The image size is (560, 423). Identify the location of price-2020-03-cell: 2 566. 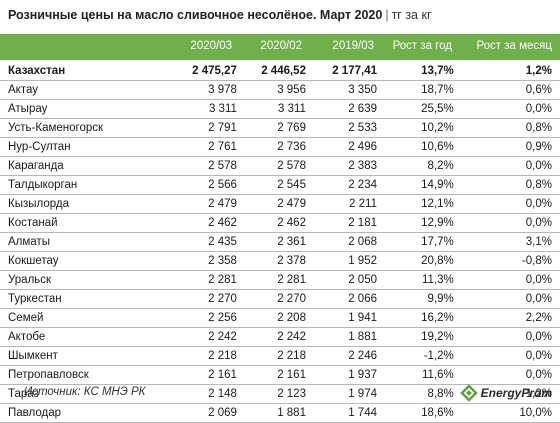
(196, 185).